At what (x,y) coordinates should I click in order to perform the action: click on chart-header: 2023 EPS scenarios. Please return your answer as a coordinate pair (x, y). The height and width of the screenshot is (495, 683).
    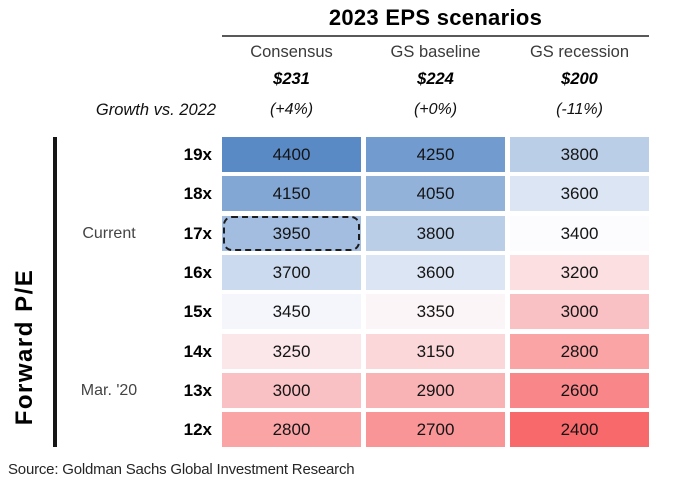
    Looking at the image, I should click on (435, 21).